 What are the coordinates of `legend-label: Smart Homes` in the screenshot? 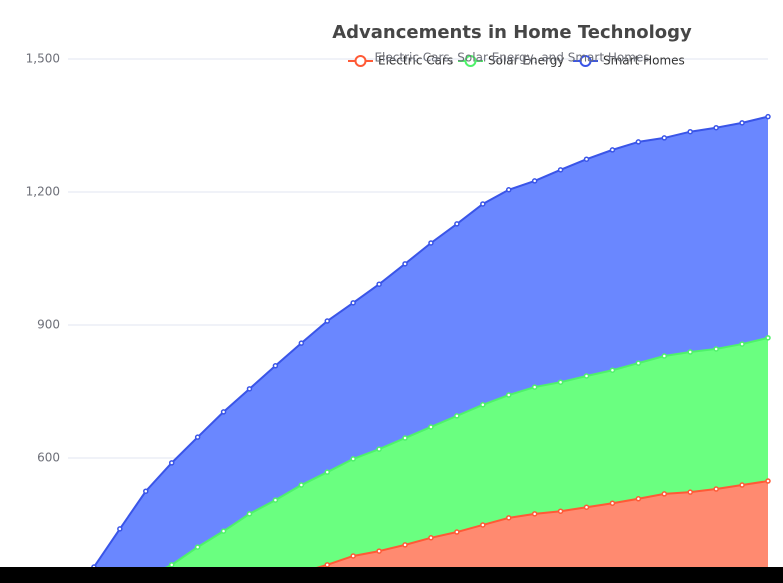 It's located at (644, 61).